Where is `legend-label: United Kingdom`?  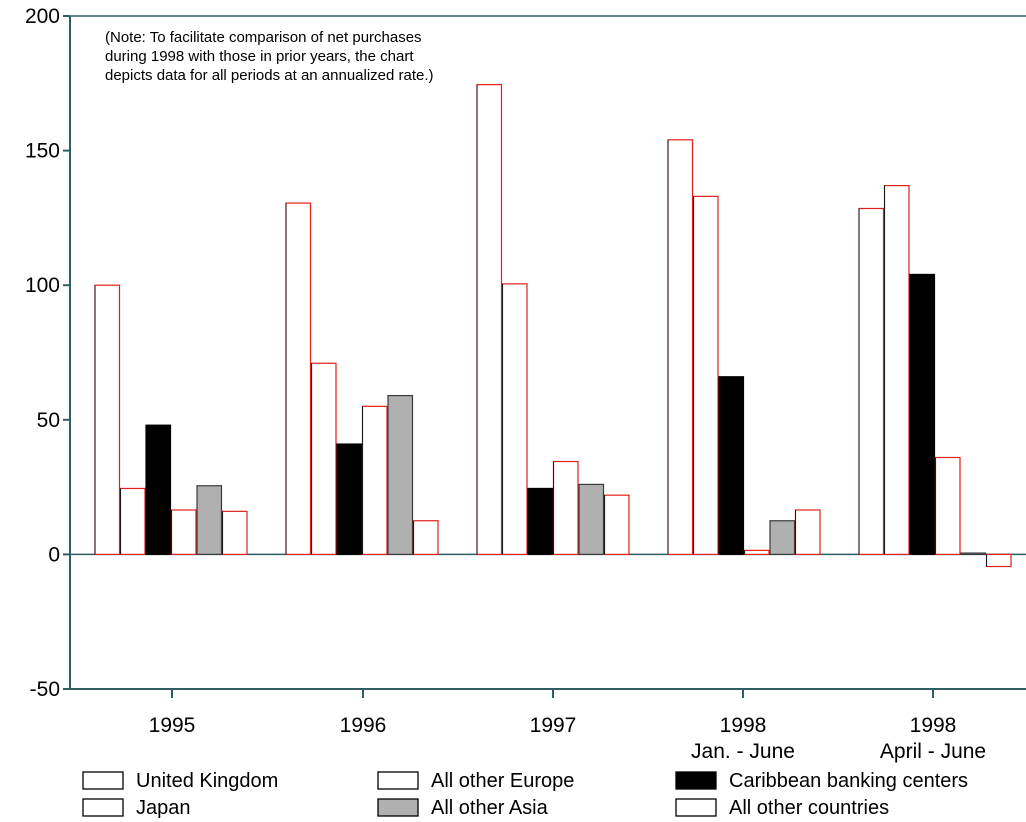
legend-label: United Kingdom is located at coordinates (207, 781).